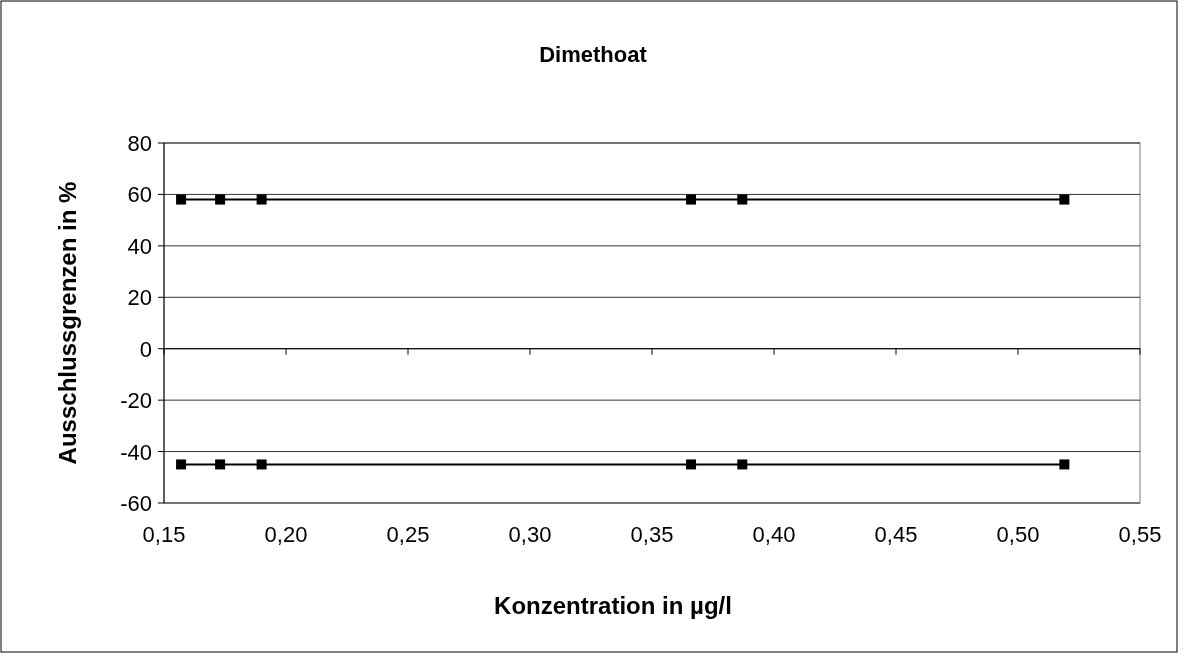  I want to click on y-tick-label: 0, so click(145, 349).